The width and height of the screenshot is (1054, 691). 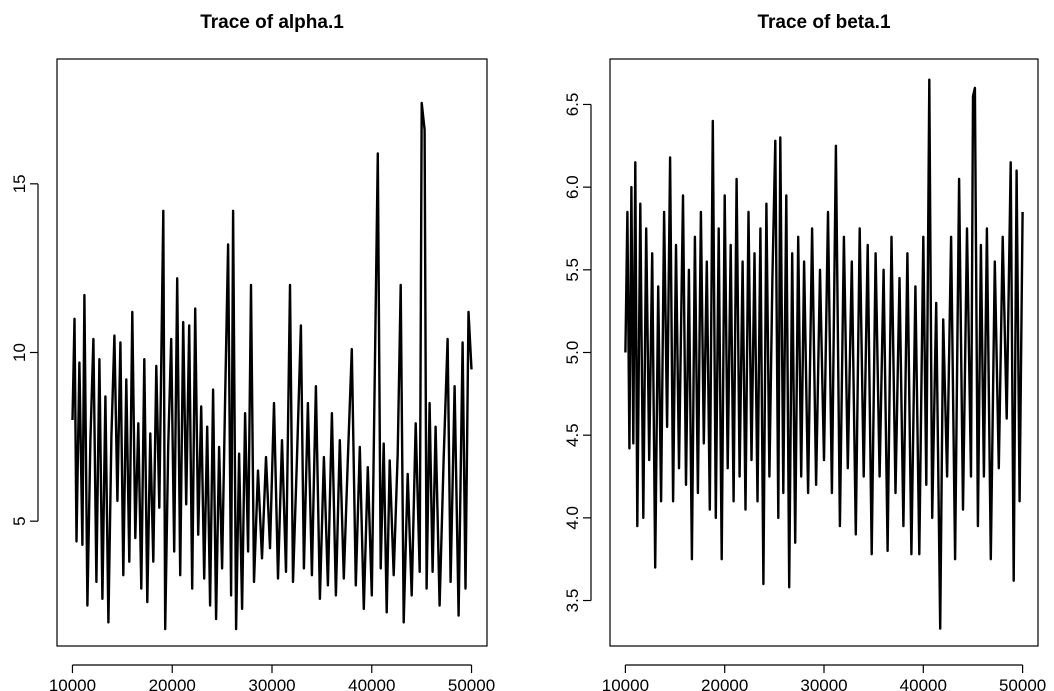 I want to click on chart-2-x-tick-label: 30000, so click(x=823, y=683).